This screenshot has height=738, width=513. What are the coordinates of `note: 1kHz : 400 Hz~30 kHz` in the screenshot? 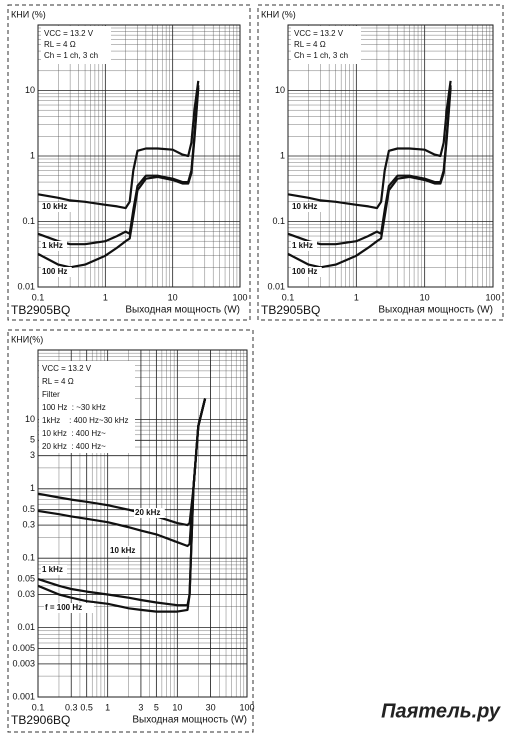 It's located at (85, 420).